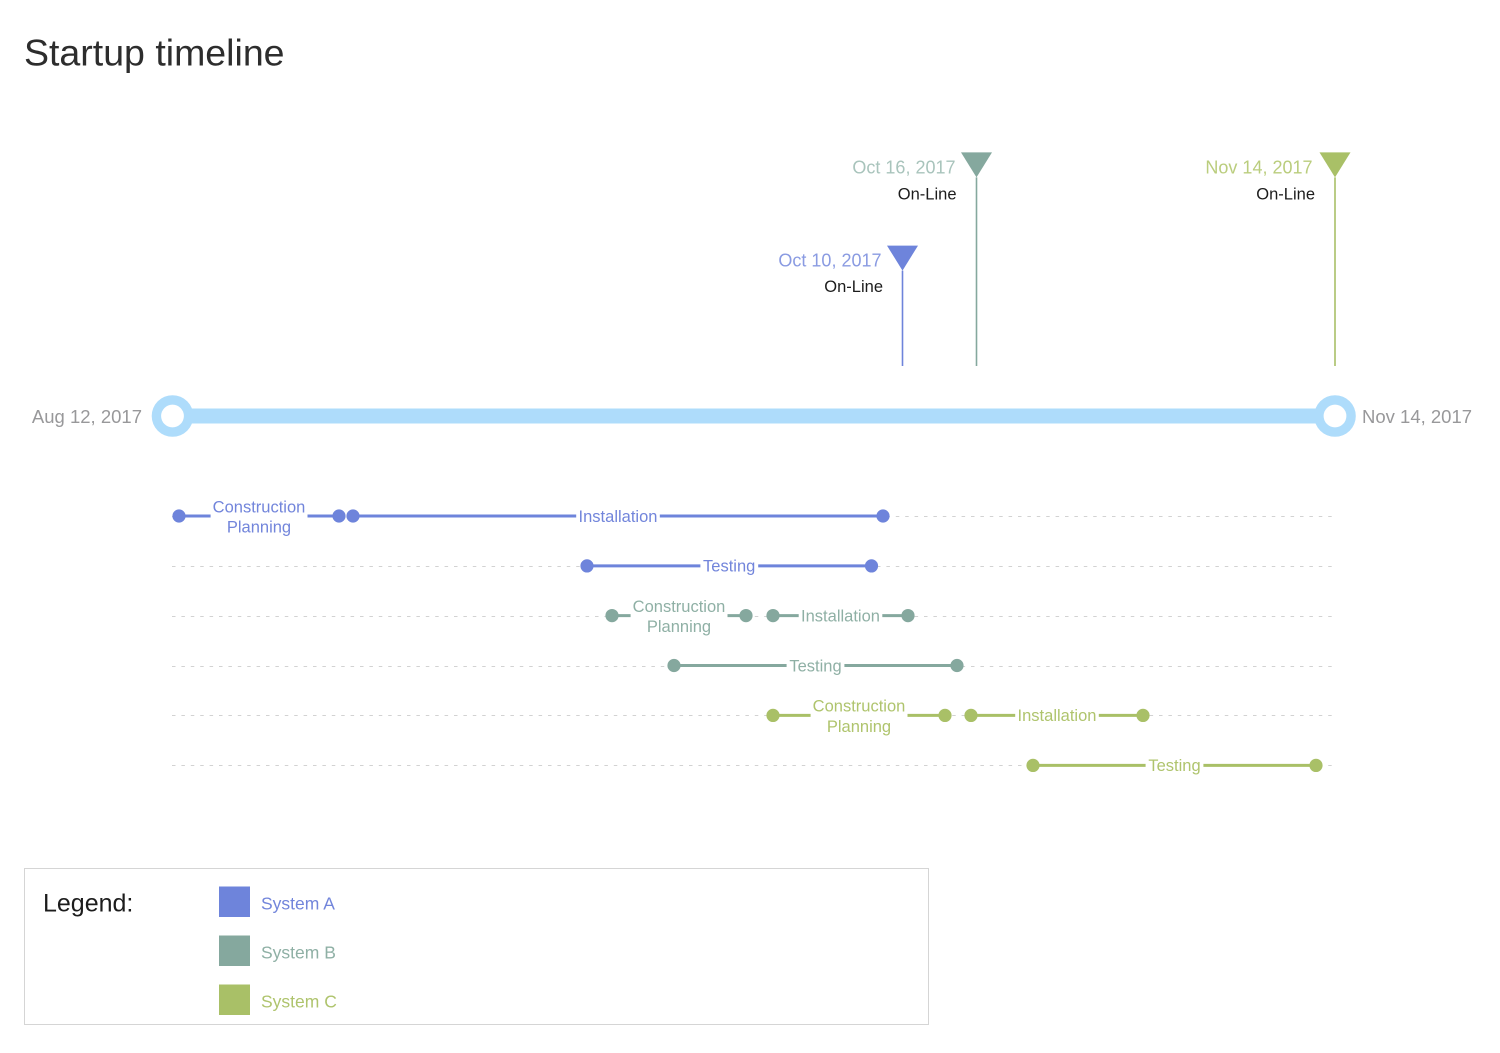  Describe the element at coordinates (87, 416) in the screenshot. I see `svg-text: Aug 12, 2017` at that location.